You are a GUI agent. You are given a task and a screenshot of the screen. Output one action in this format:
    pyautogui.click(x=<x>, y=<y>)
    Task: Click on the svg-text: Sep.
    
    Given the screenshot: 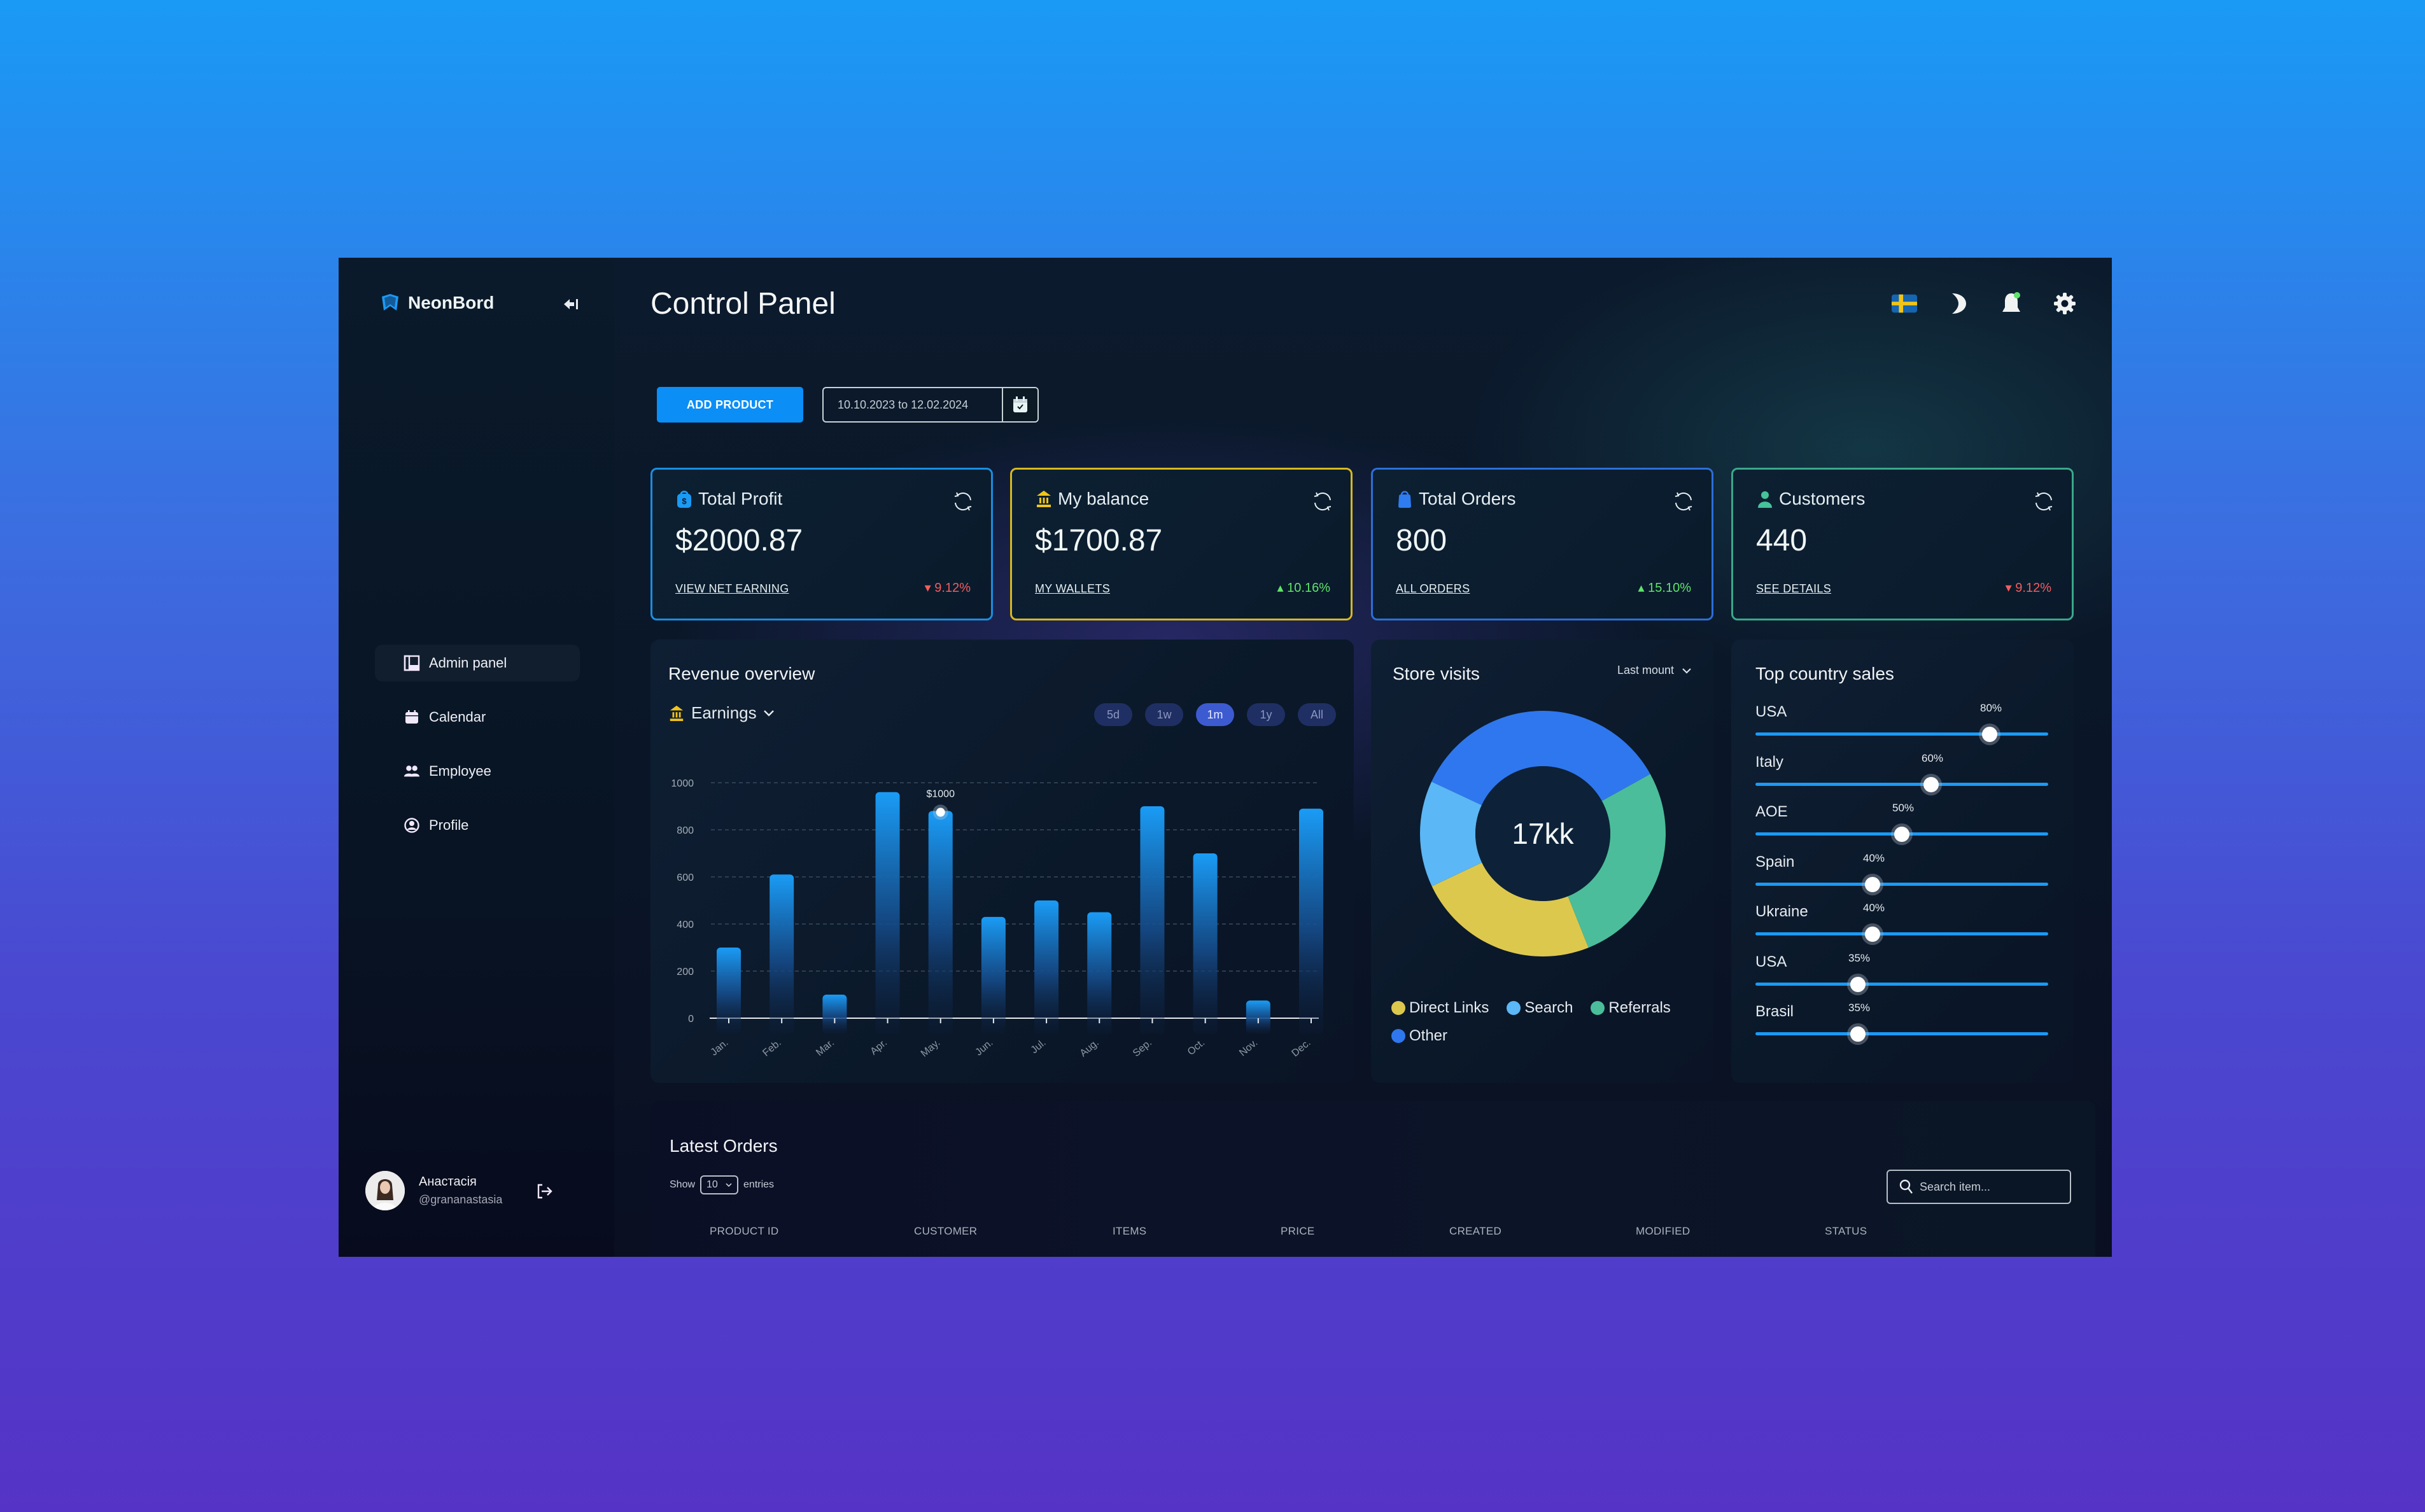 What is the action you would take?
    pyautogui.click(x=1142, y=1048)
    